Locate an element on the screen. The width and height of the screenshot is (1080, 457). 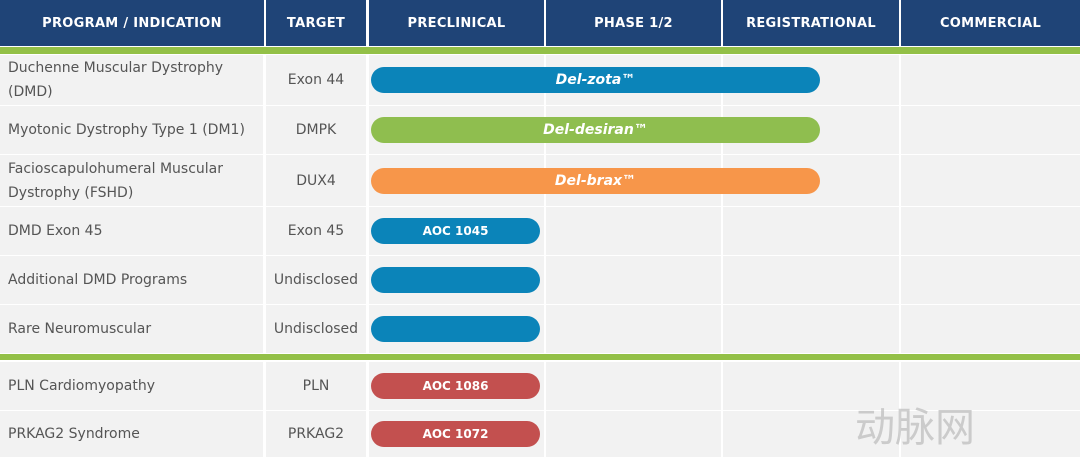
program: DMD Exon 45 is located at coordinates (131, 231).